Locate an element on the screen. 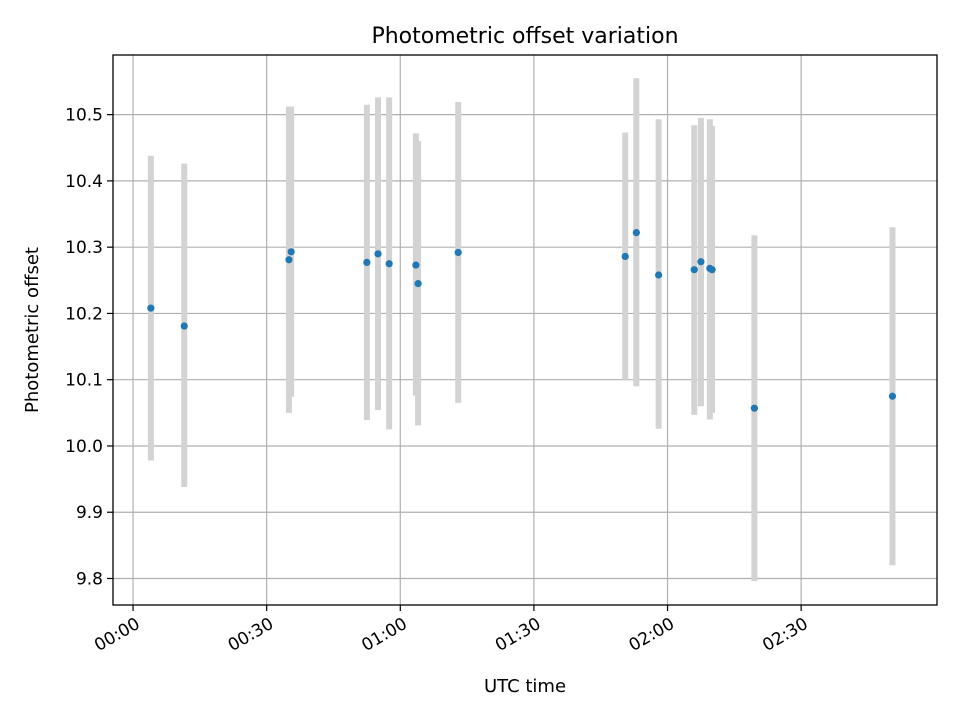  chart-title: Photometric offset variation is located at coordinates (524, 36).